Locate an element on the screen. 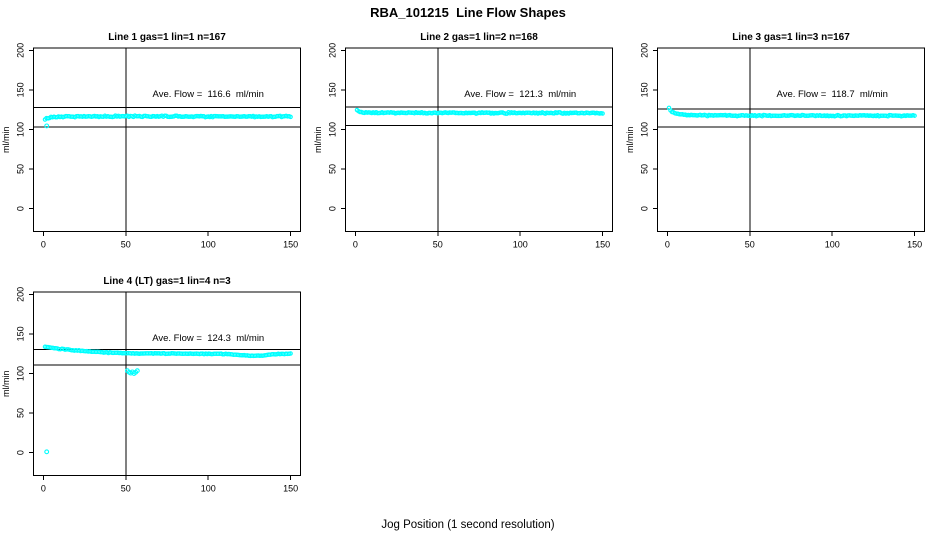 This screenshot has width=936, height=540. subplot-title: Line 3 gas=1 lin=3 n=167 is located at coordinates (791, 37).